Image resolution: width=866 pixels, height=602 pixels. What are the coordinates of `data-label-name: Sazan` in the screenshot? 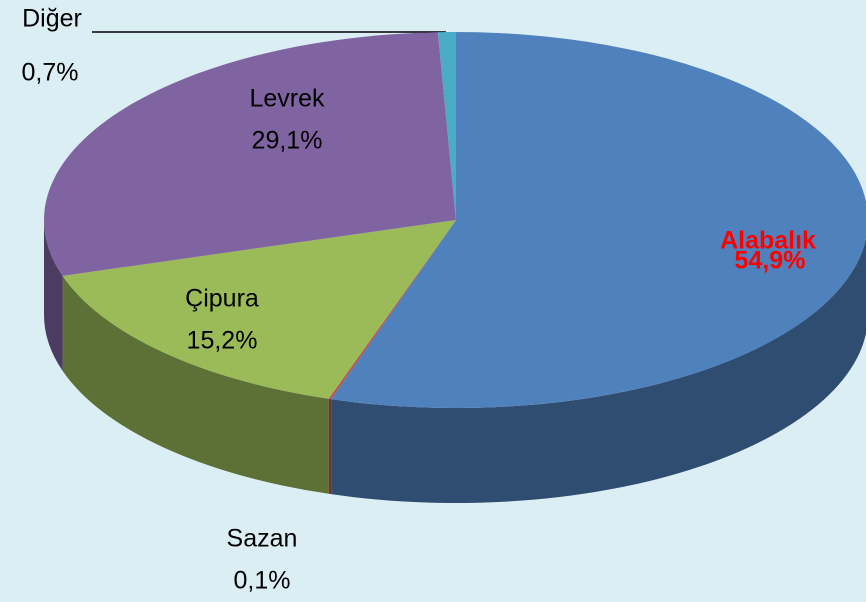 It's located at (262, 539).